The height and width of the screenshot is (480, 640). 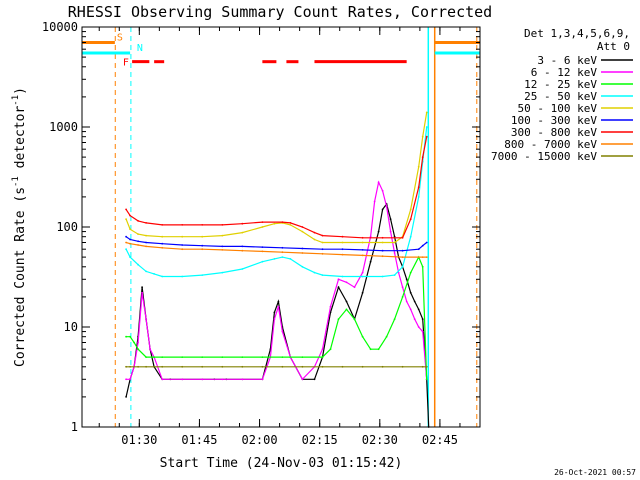 What do you see at coordinates (554, 132) in the screenshot?
I see `legend-entry-label: 300 - 800 keV` at bounding box center [554, 132].